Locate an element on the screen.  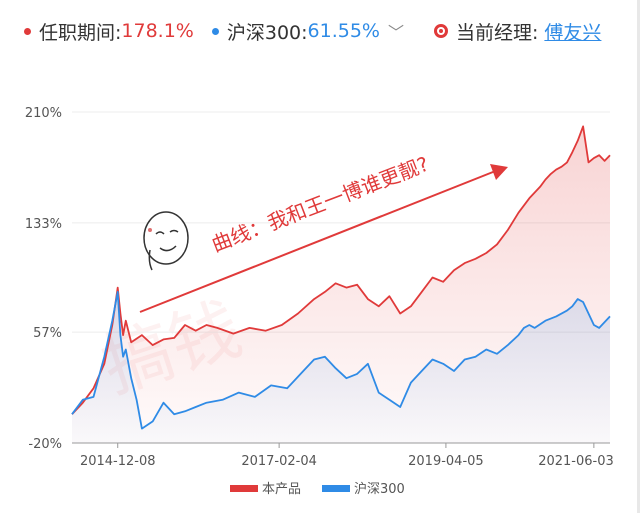
legend-label-product: 本产品 is located at coordinates (281, 489).